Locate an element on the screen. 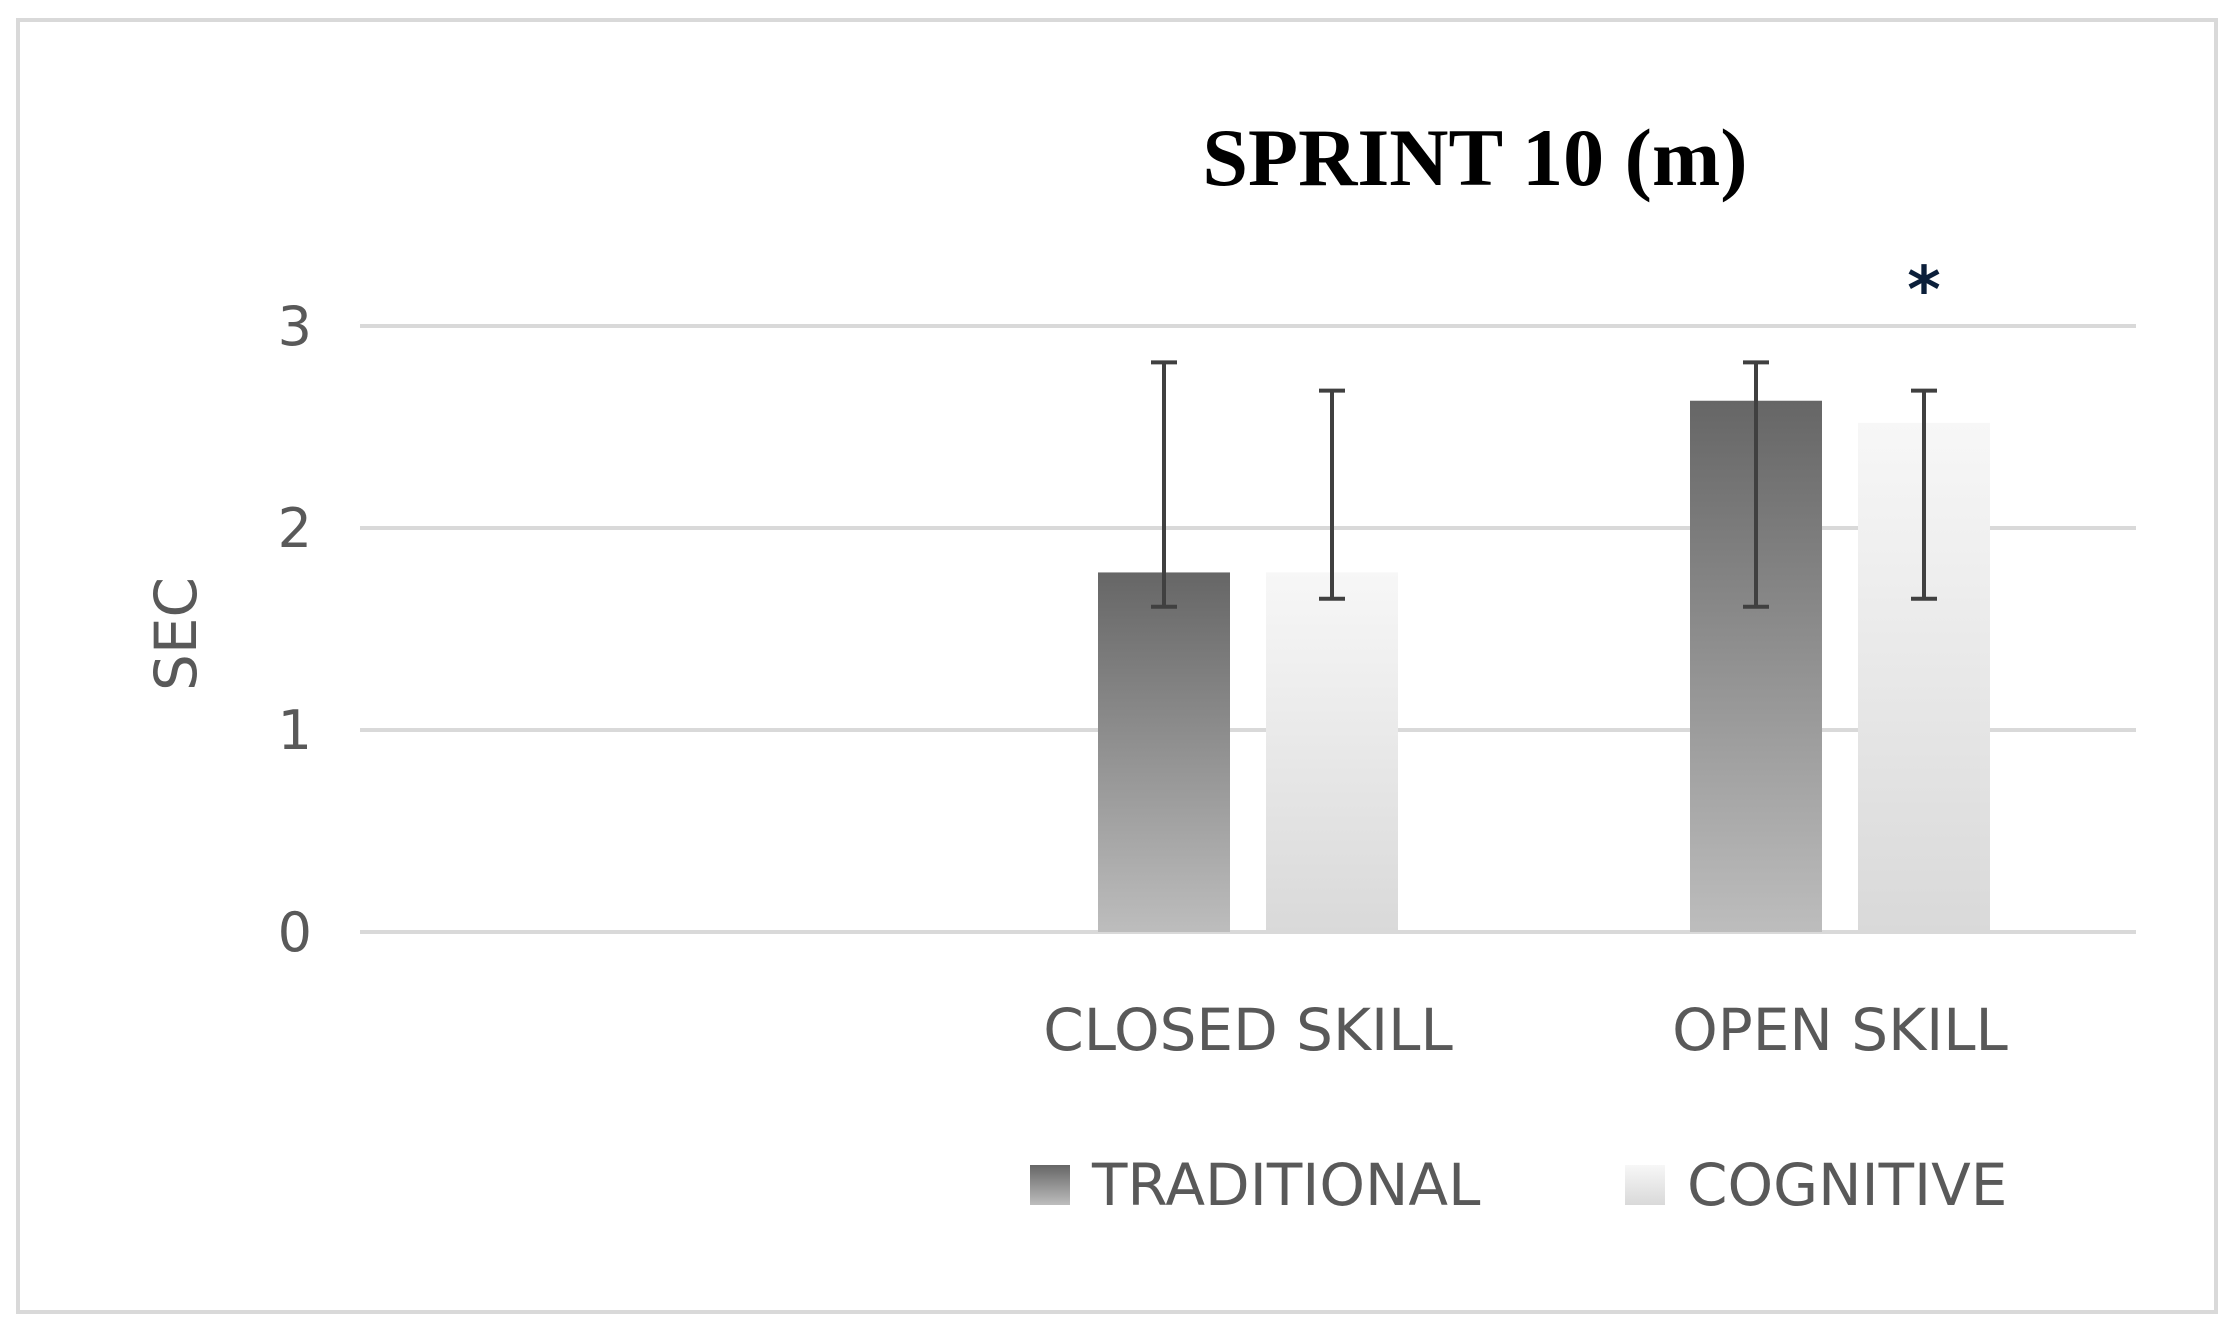 The width and height of the screenshot is (2240, 1339). x-tick-label: CLOSED SKILL is located at coordinates (1248, 1030).